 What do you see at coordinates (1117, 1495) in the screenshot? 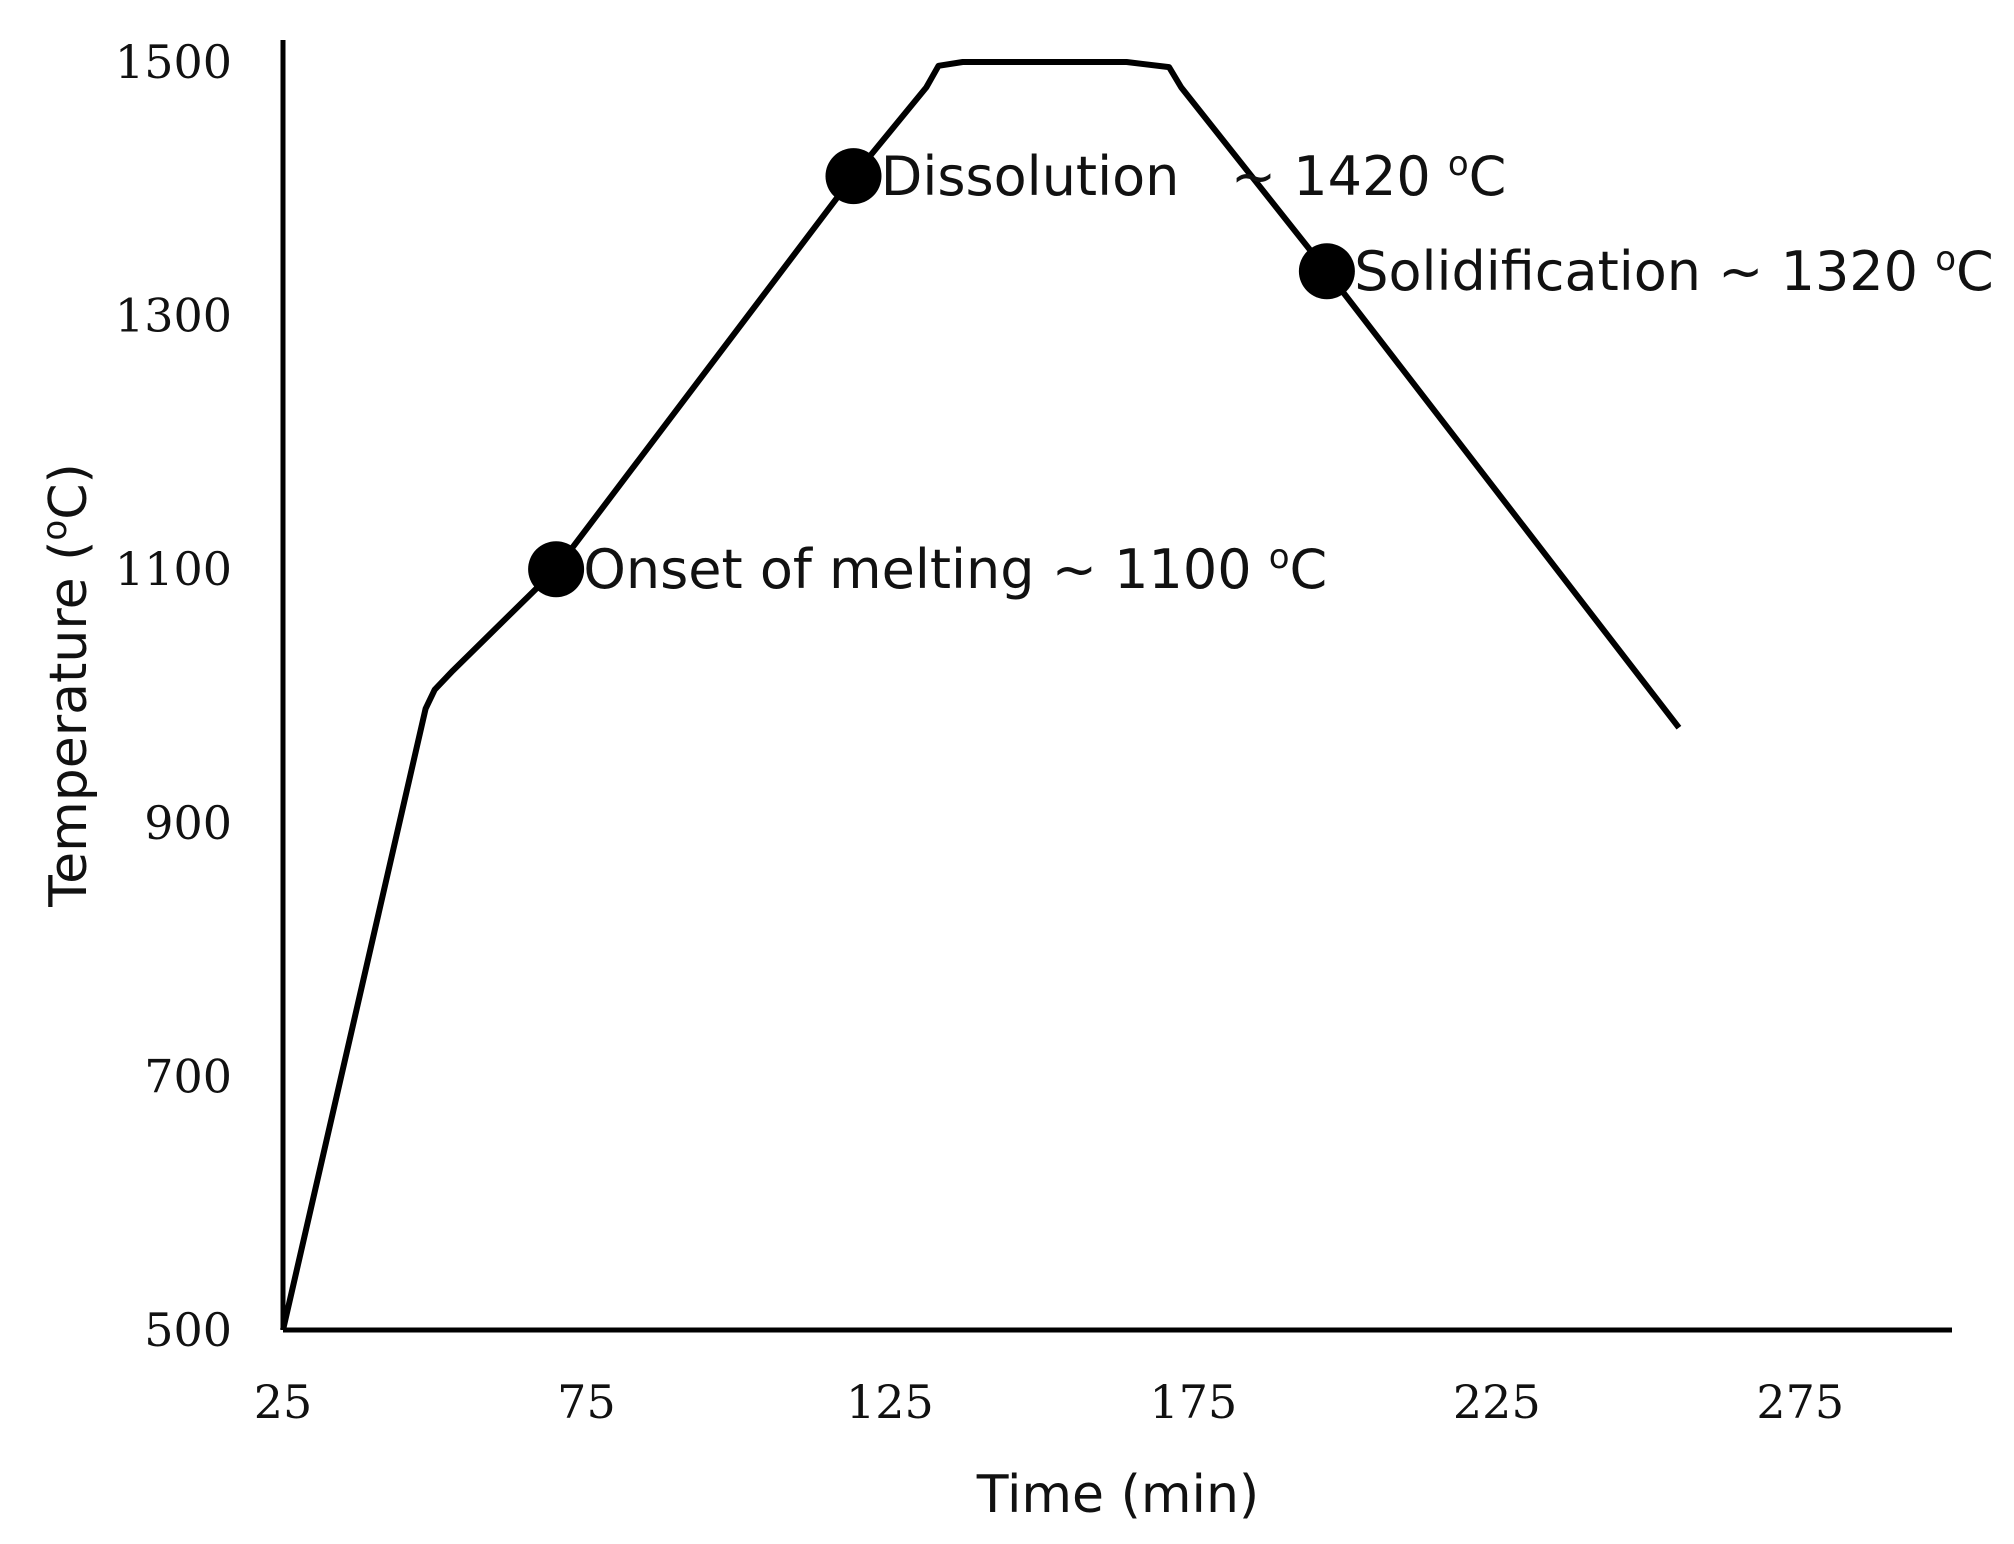
I see `x-axis-title: Time (min)` at bounding box center [1117, 1495].